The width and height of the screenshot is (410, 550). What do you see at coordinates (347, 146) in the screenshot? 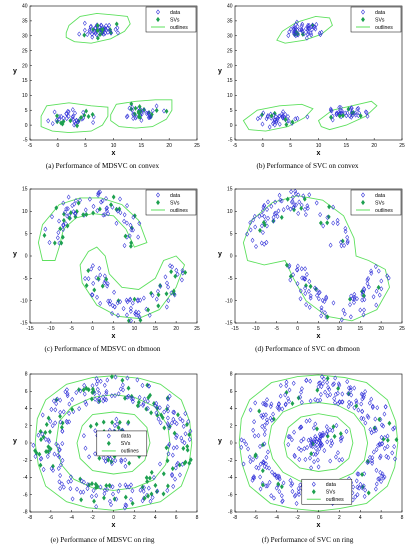
I see `x-tick-label: 15` at bounding box center [347, 146].